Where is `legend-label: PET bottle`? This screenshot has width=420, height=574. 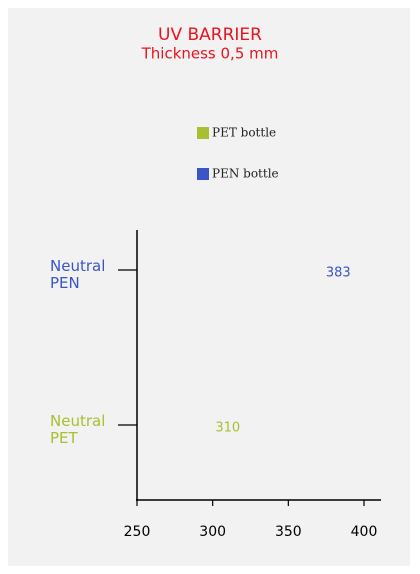 legend-label: PET bottle is located at coordinates (244, 133).